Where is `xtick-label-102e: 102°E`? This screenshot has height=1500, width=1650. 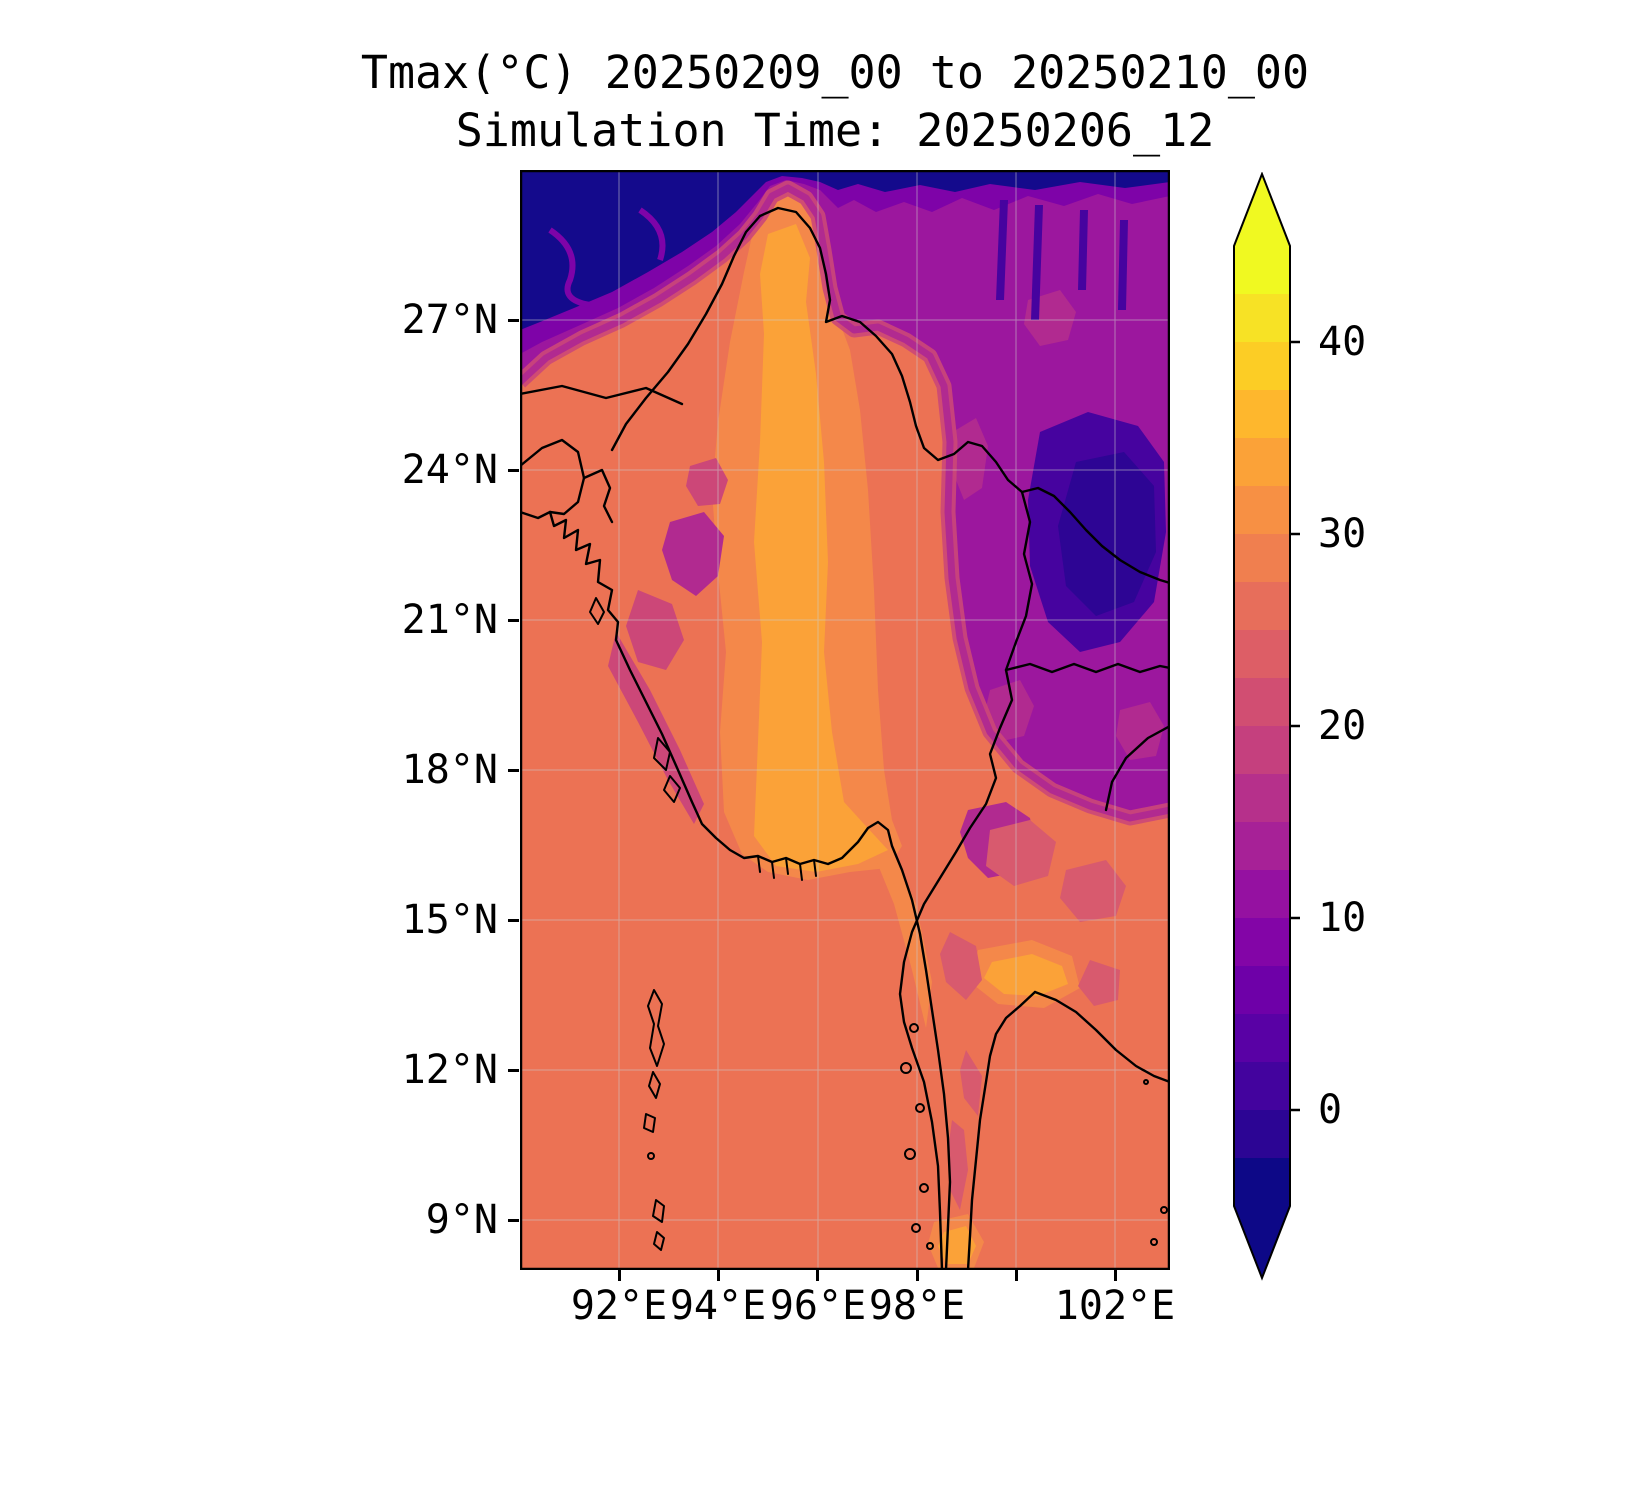
xtick-label-102e: 102°E is located at coordinates (1115, 1306).